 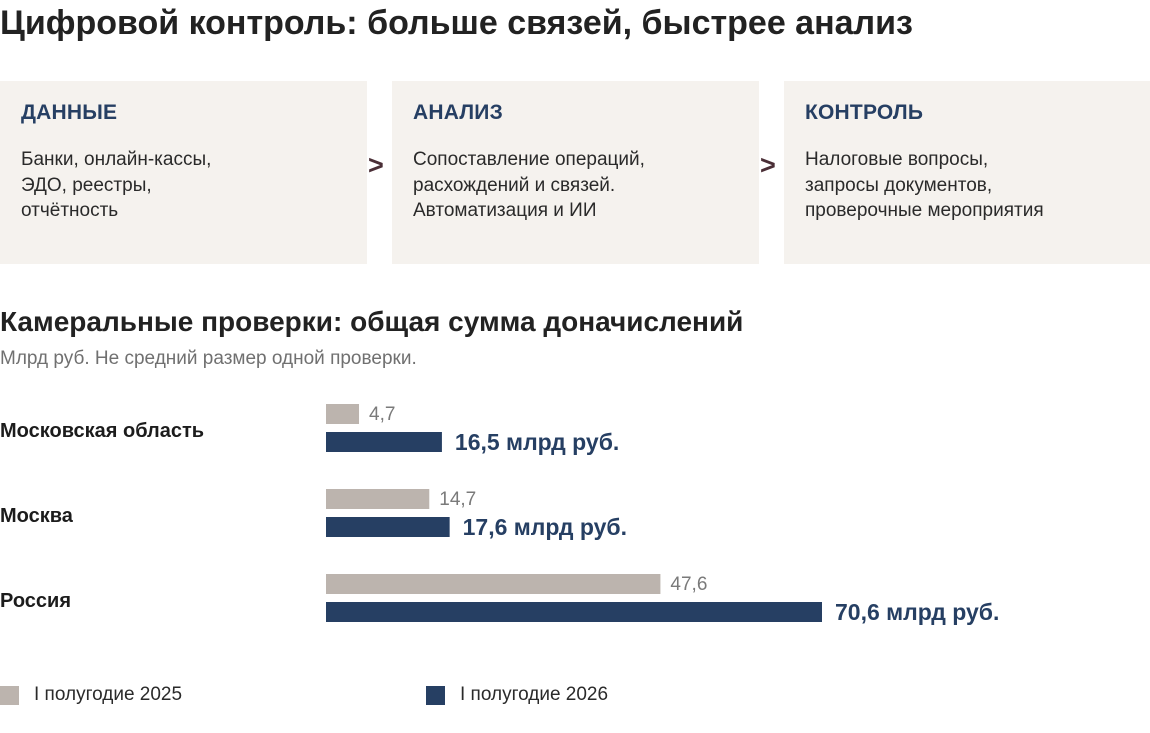 What do you see at coordinates (37, 516) in the screenshot?
I see `category-label: Москва` at bounding box center [37, 516].